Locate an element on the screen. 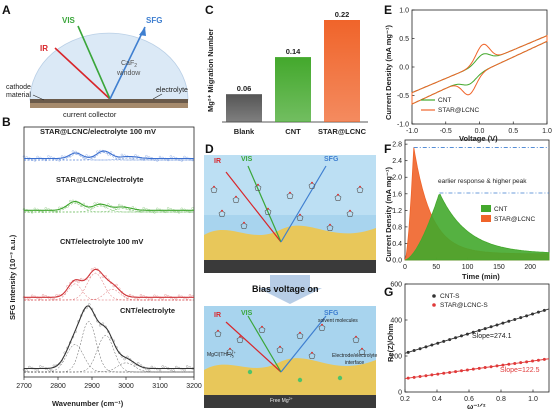 Image resolution: width=554 pixels, height=413 pixels. legend-star-label: STAR@LCNC is located at coordinates (458, 110).